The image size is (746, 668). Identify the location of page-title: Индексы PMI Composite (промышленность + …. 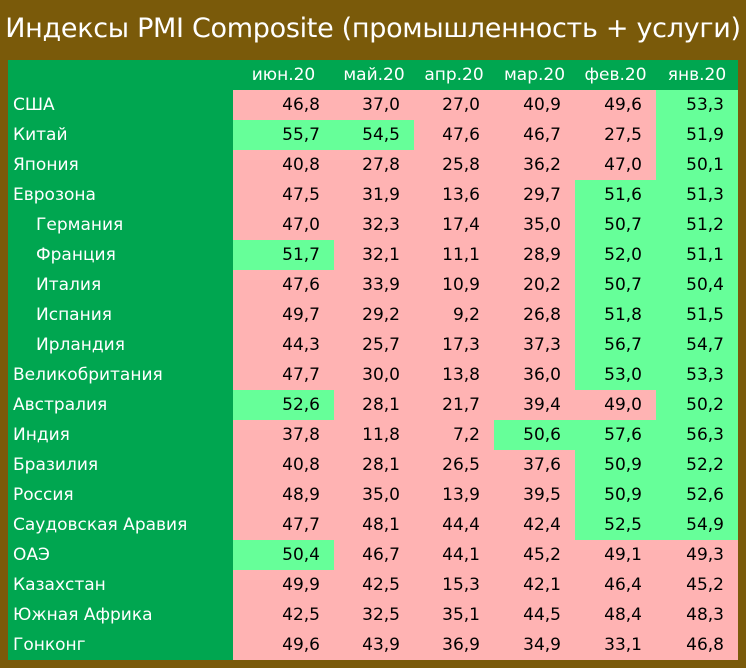
(373, 28).